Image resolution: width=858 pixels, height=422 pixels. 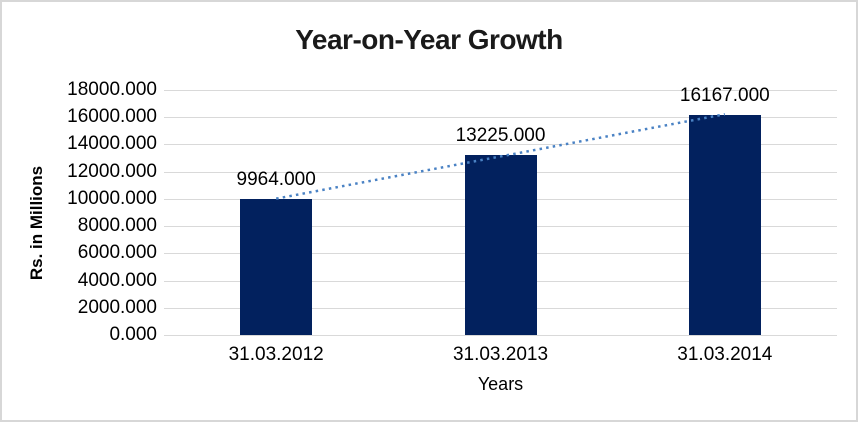 I want to click on y-tick-label: 16000.000, so click(x=112, y=117).